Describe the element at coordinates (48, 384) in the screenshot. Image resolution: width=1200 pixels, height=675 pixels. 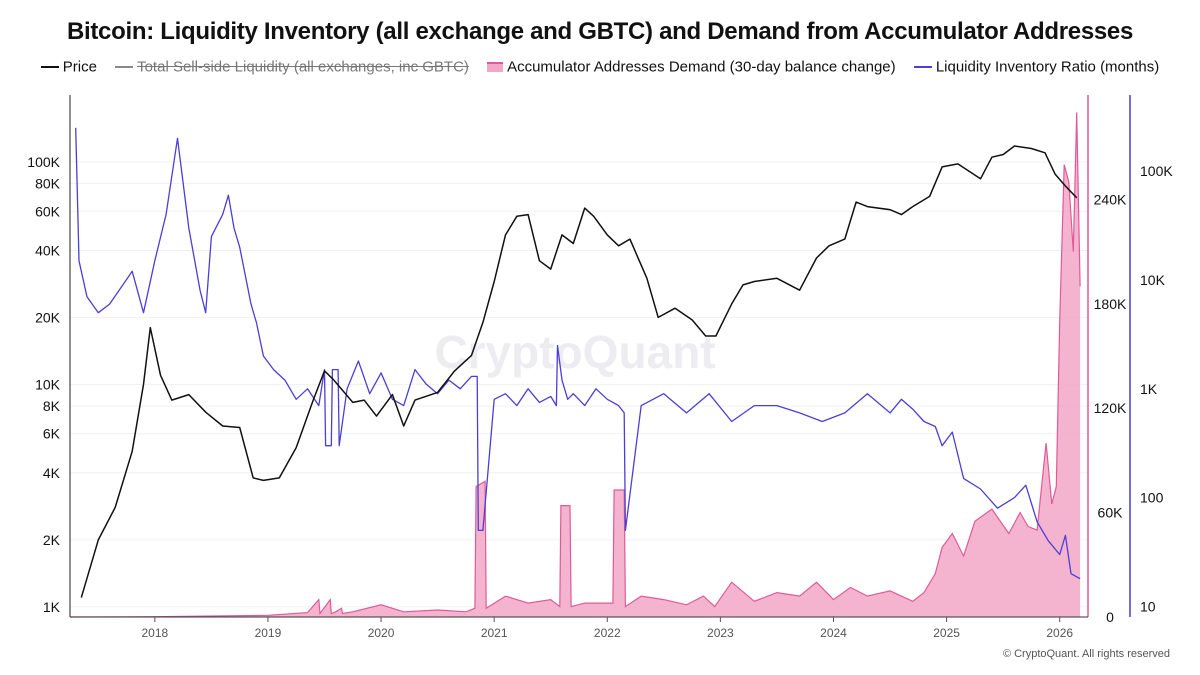
I see `y-left-tick-10K: 10K` at that location.